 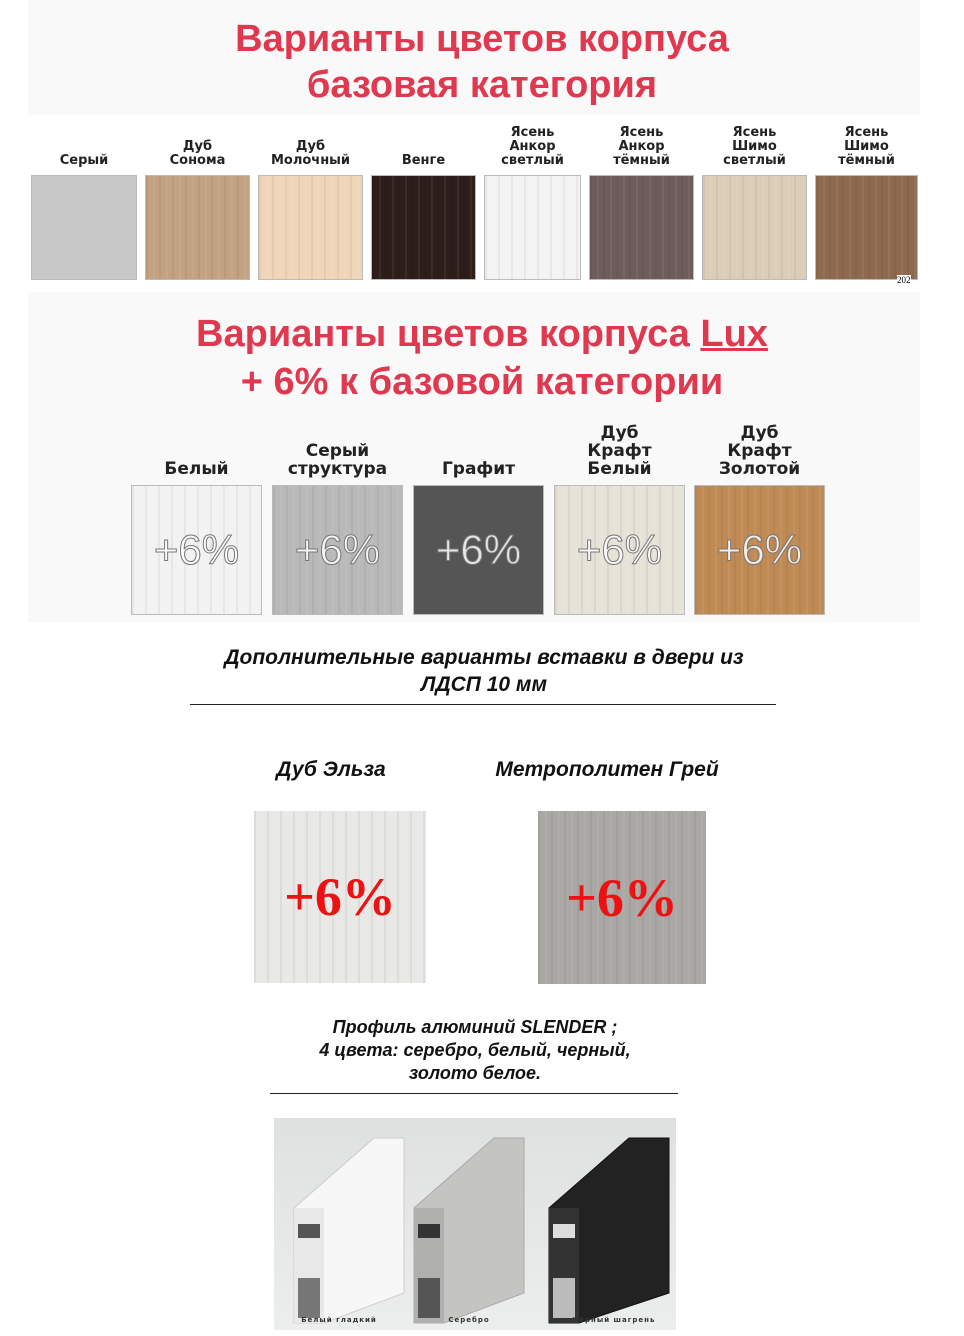 I want to click on lux-swatch-label: Дуб Крафт Золотой, so click(x=759, y=451).